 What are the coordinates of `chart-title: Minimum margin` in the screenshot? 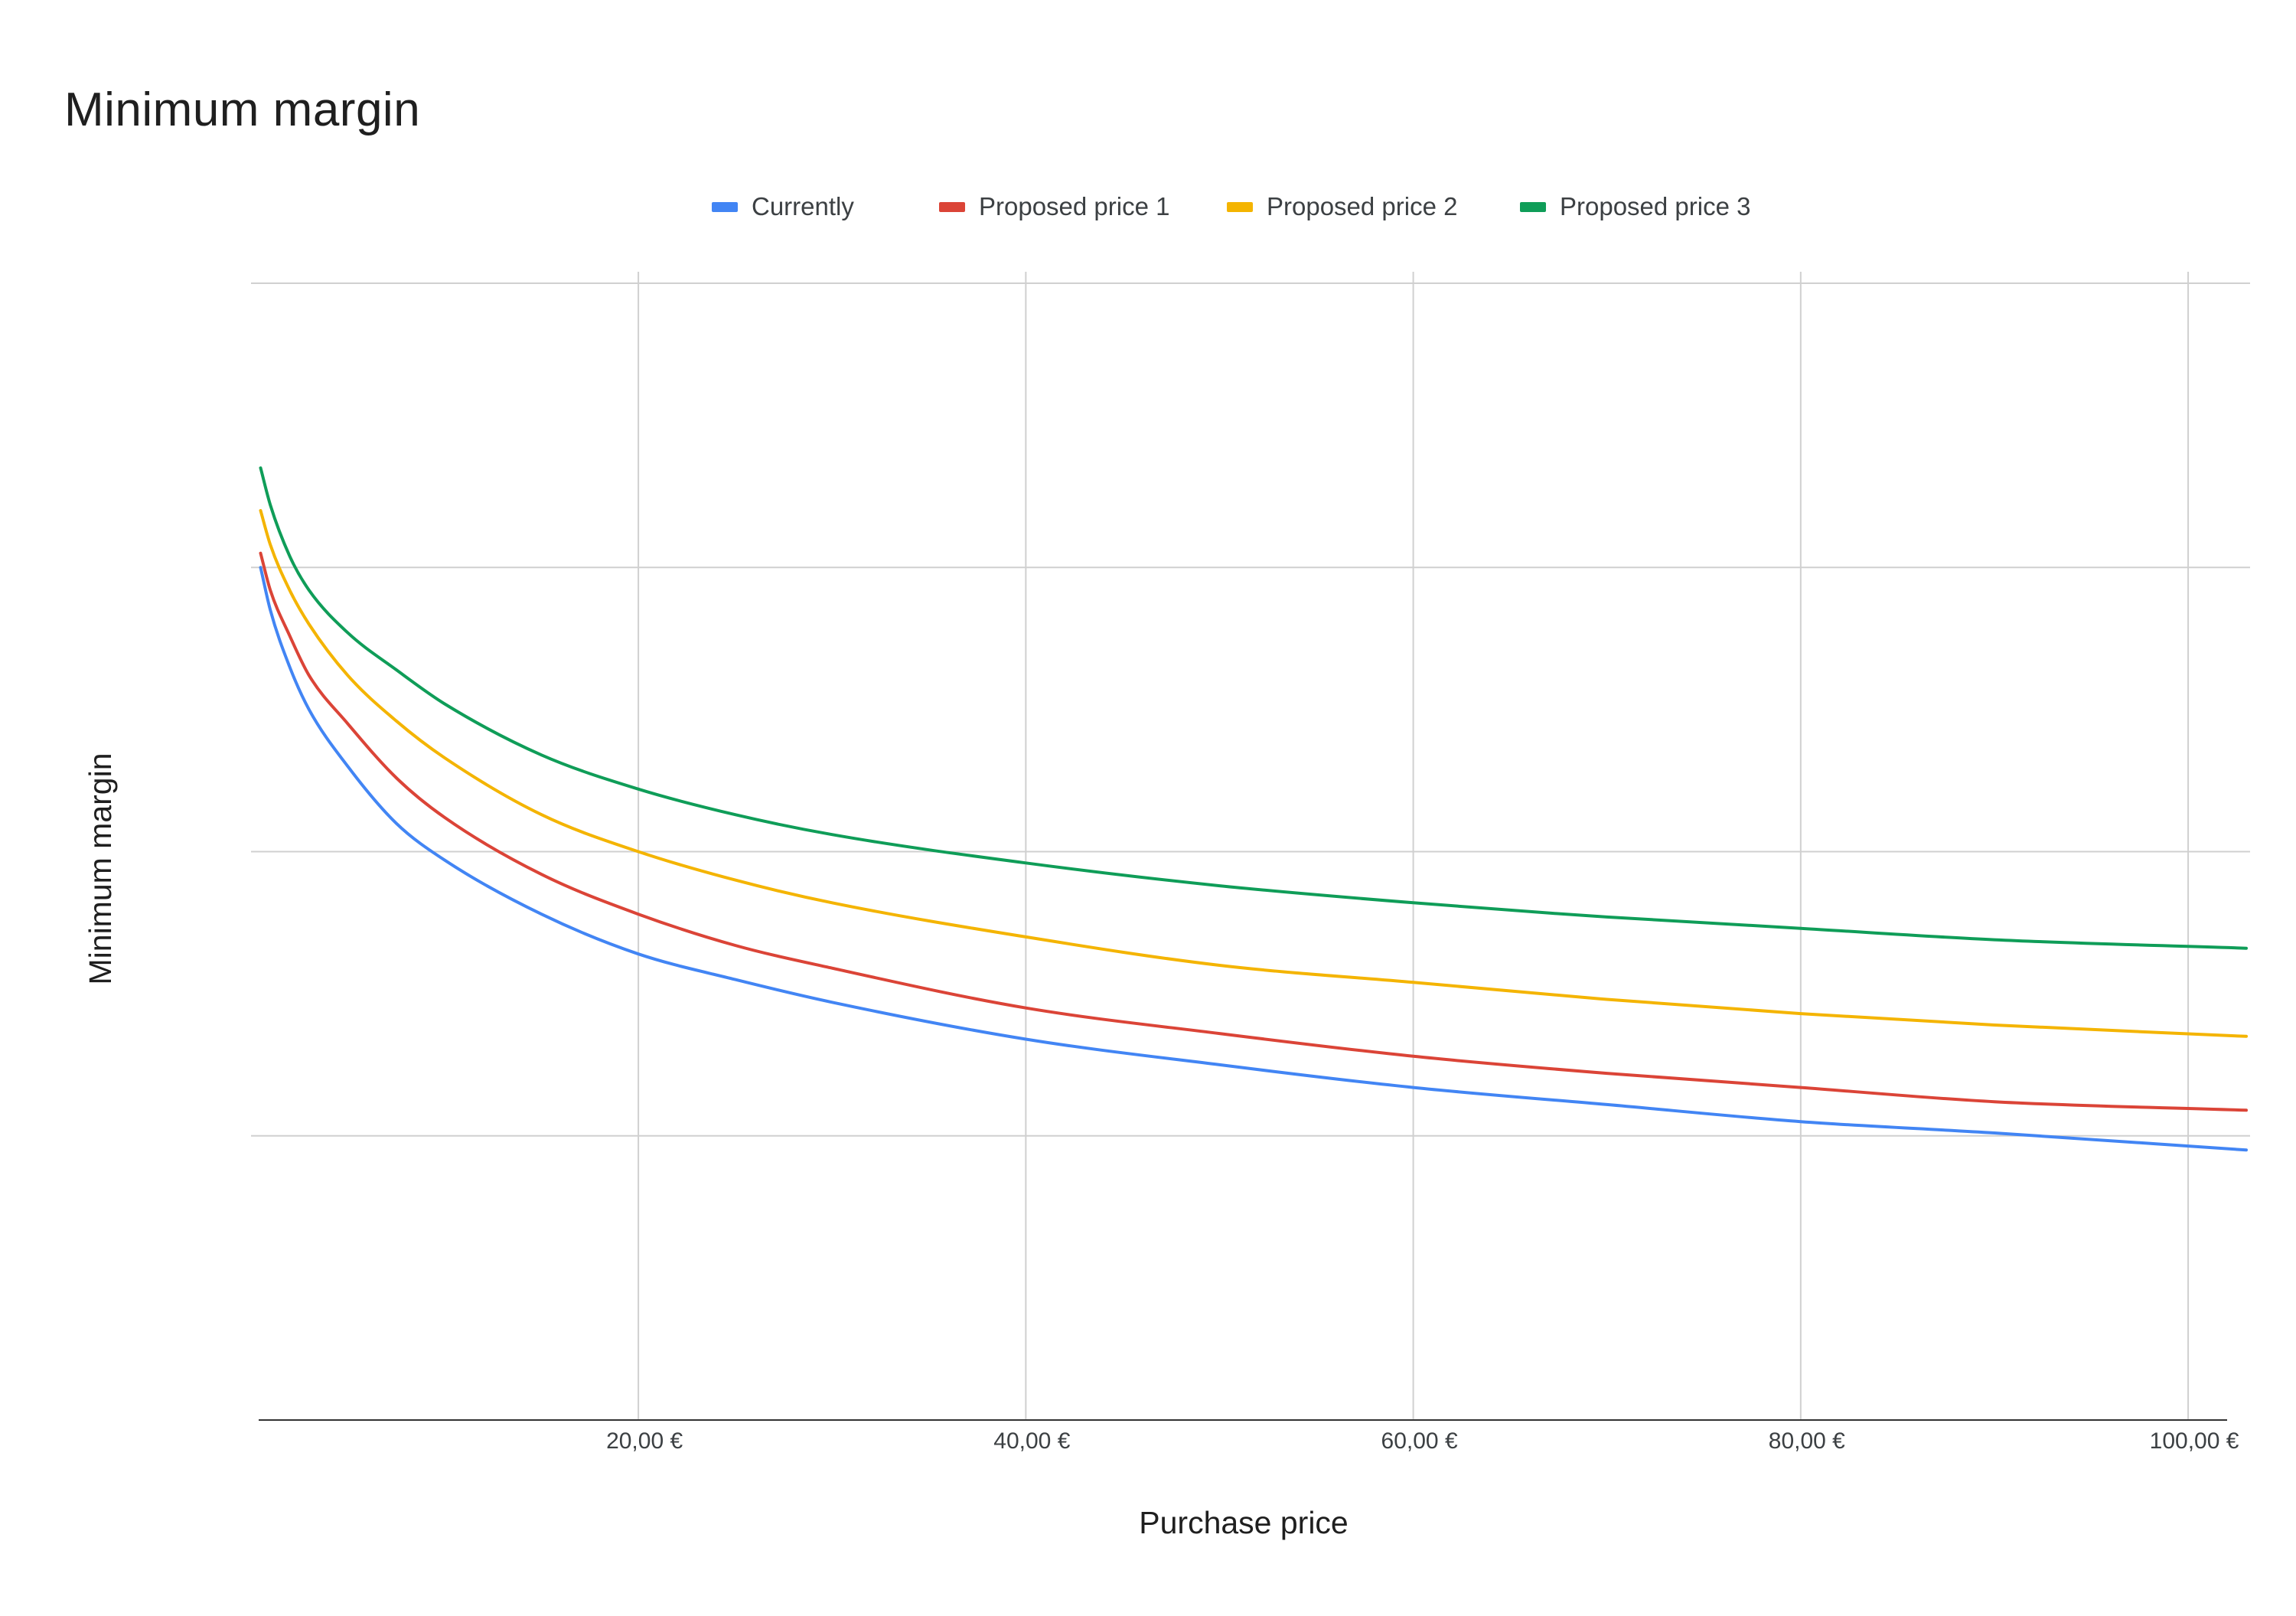 It's located at (242, 109).